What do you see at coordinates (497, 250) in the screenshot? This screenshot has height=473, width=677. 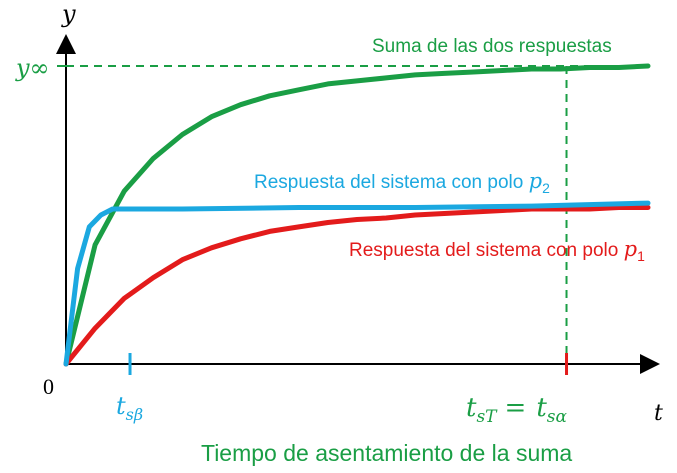 I see `p1-annotation: Respuesta del sistema con polo p1` at bounding box center [497, 250].